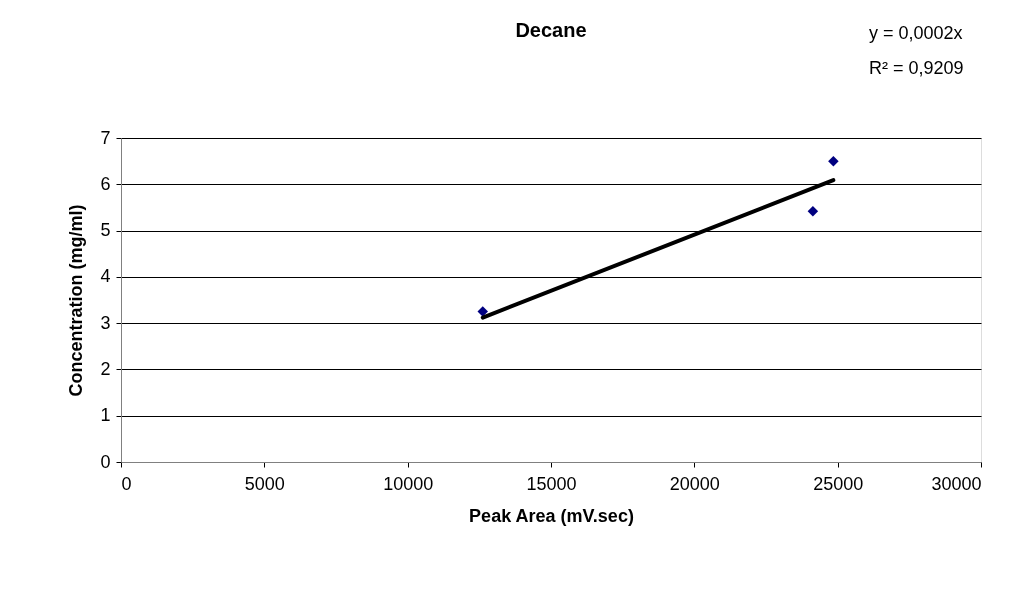 This screenshot has height=589, width=1032. What do you see at coordinates (105, 276) in the screenshot?
I see `y-tick-label: 4` at bounding box center [105, 276].